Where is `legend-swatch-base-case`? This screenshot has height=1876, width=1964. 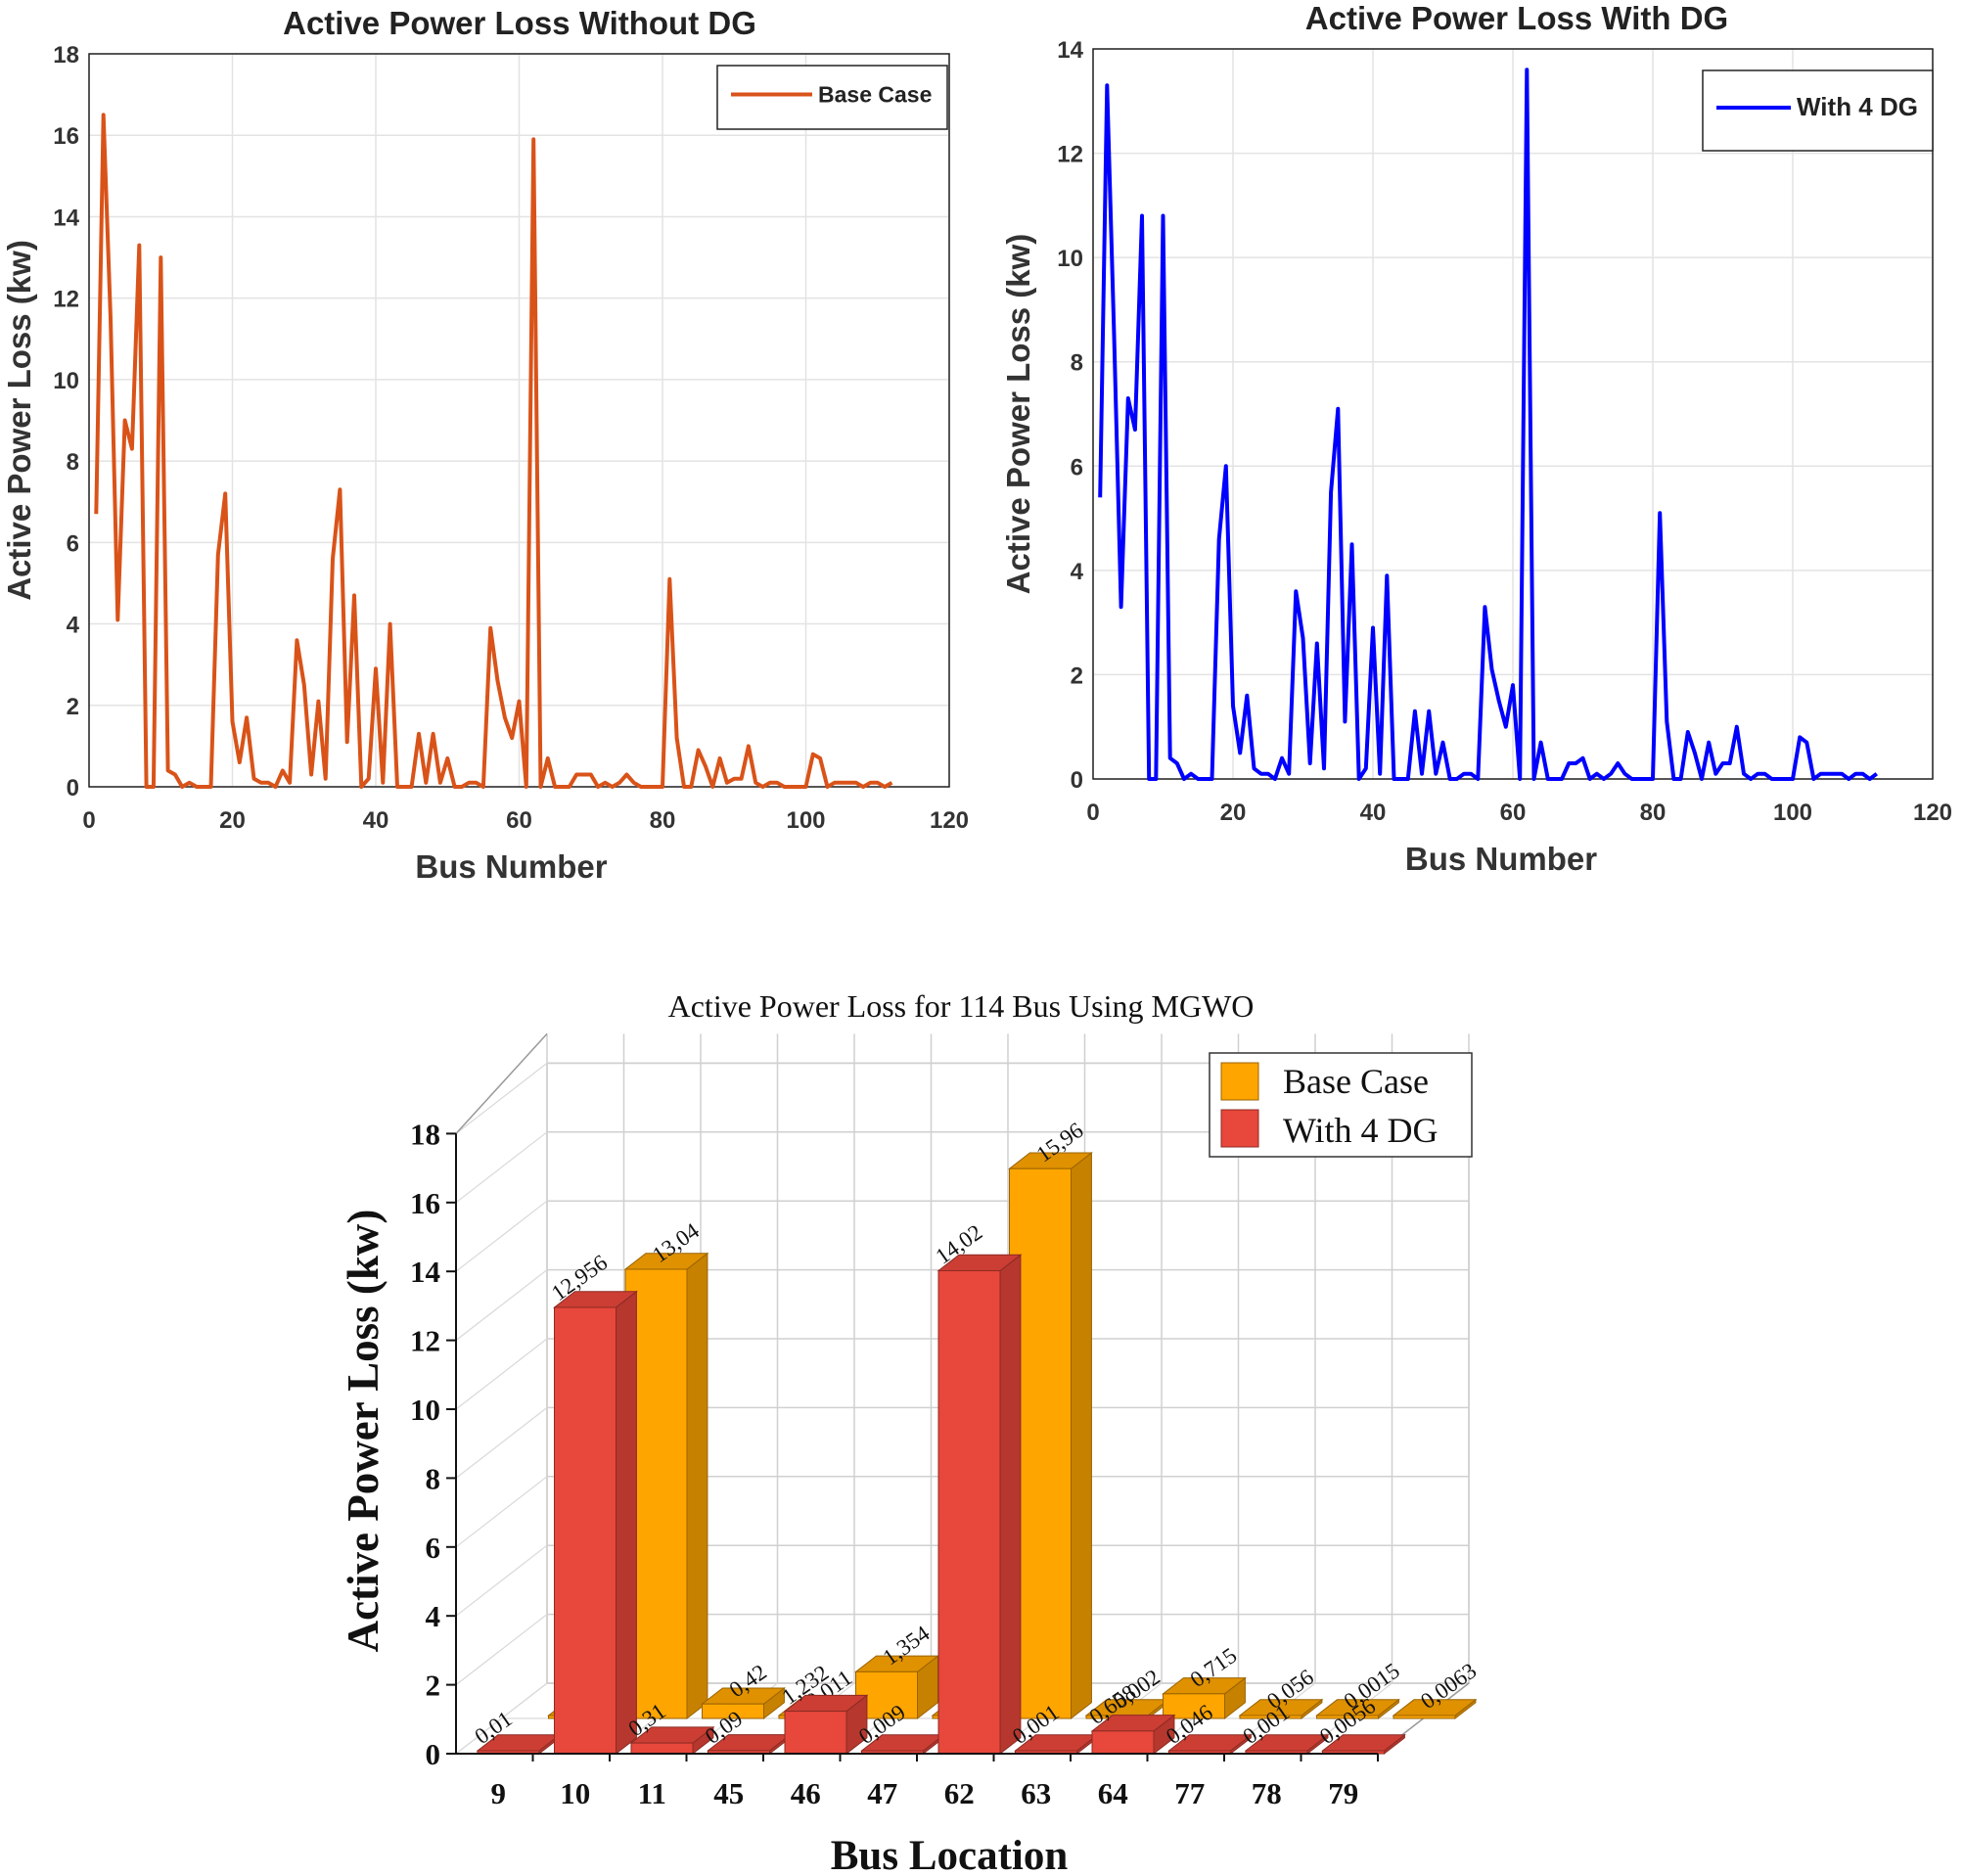
legend-swatch-base-case is located at coordinates (1239, 1081).